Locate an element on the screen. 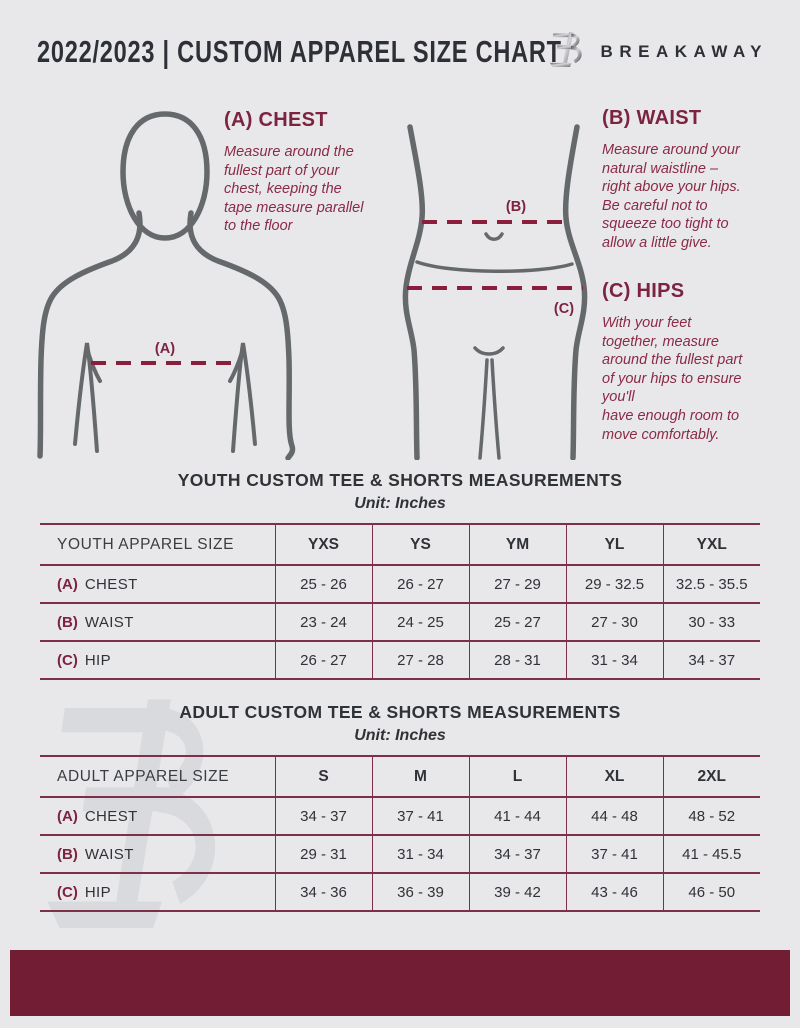 This screenshot has height=1028, width=800. youth-chest-yxl: 32.5 - 35.5 is located at coordinates (711, 584).